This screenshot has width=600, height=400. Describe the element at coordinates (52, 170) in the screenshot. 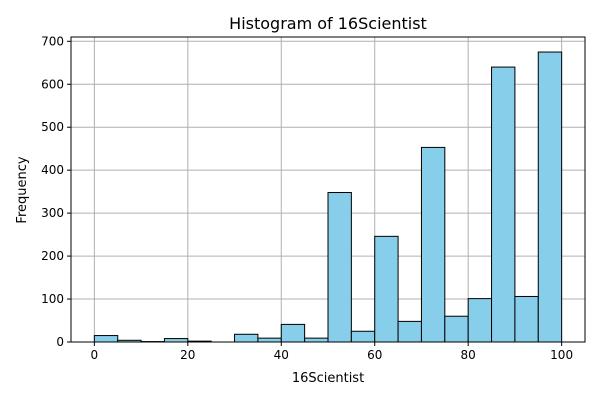

I see `y-tick-label: 400` at that location.